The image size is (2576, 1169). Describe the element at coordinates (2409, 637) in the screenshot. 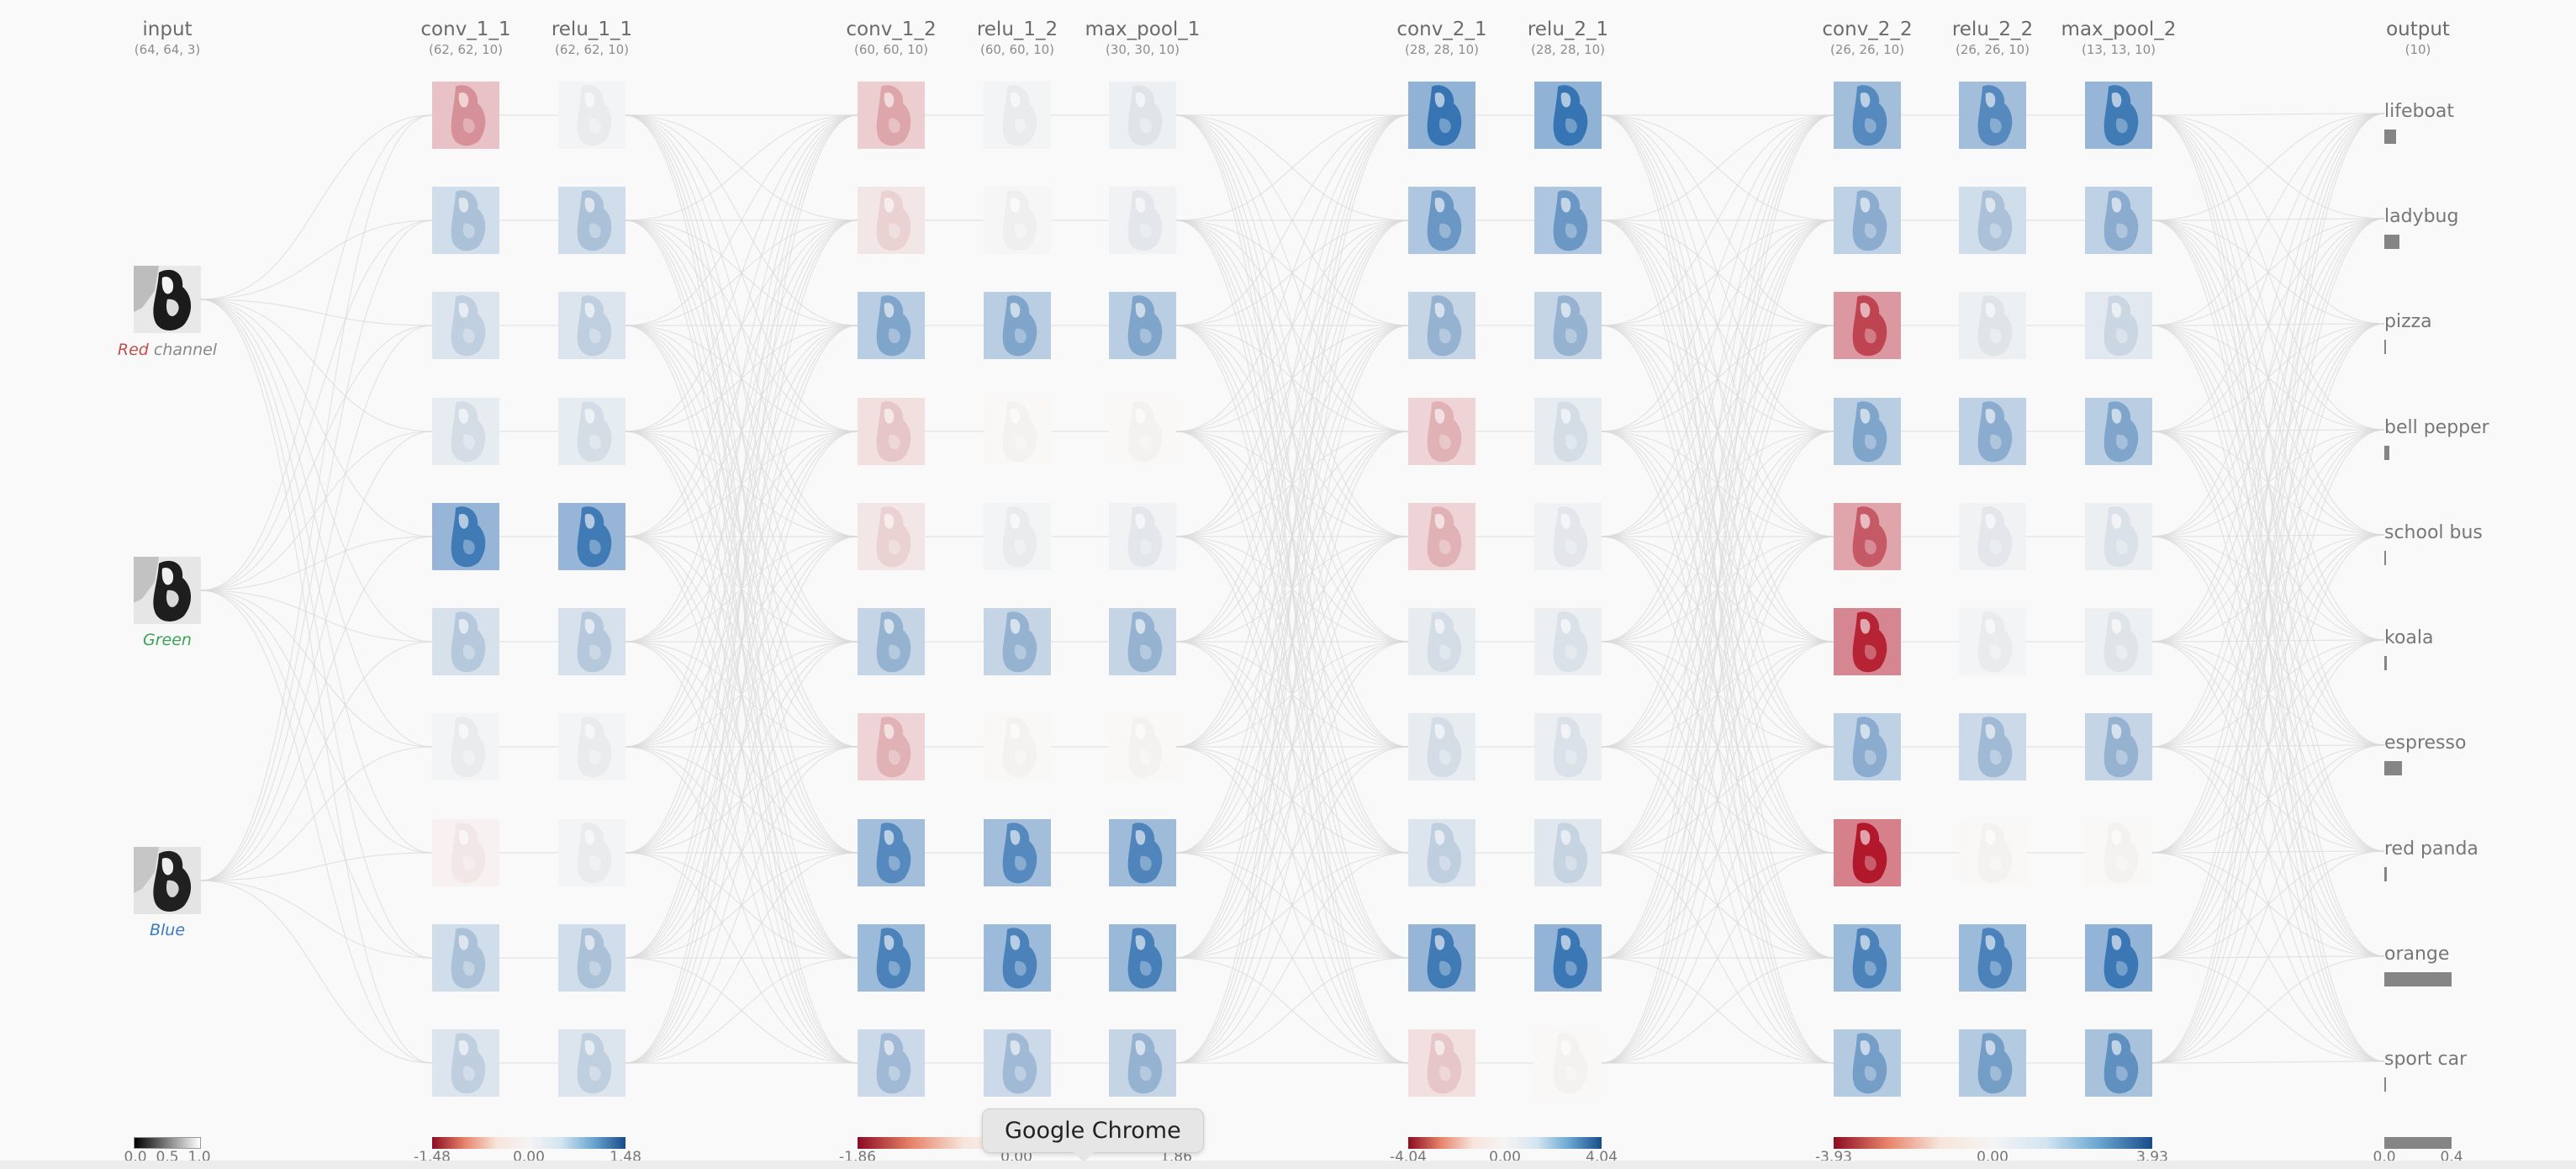

I see `output-class-label: koala` at that location.